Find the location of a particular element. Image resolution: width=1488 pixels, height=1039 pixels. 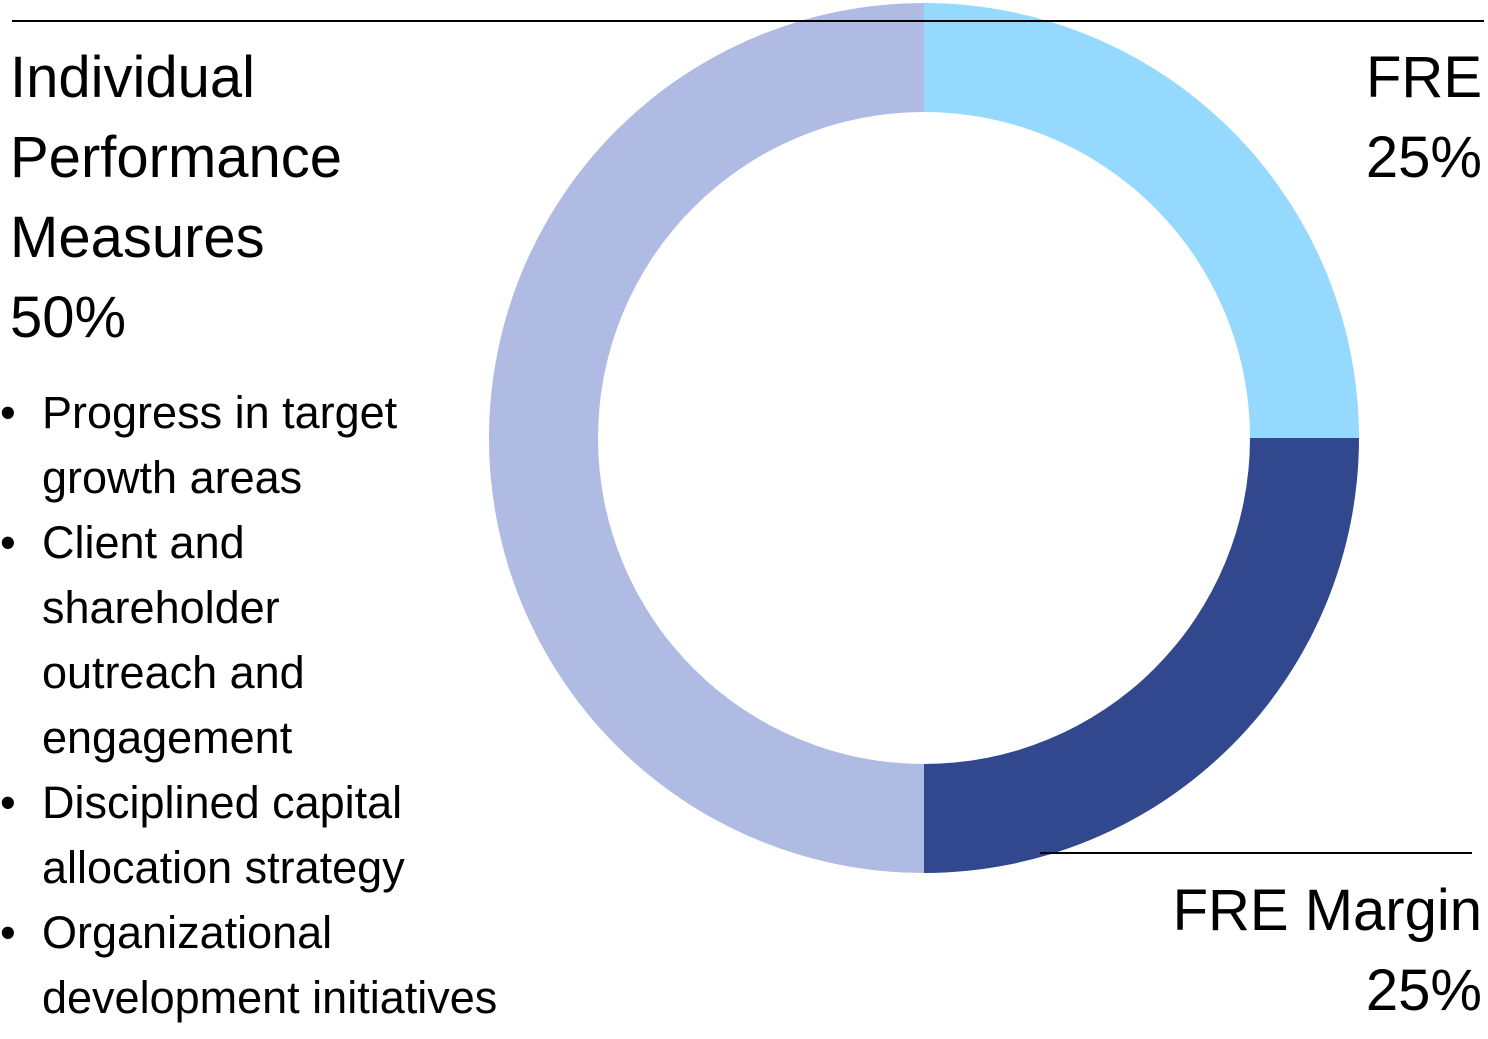

fre-label: FRE 25% is located at coordinates (1423, 117).